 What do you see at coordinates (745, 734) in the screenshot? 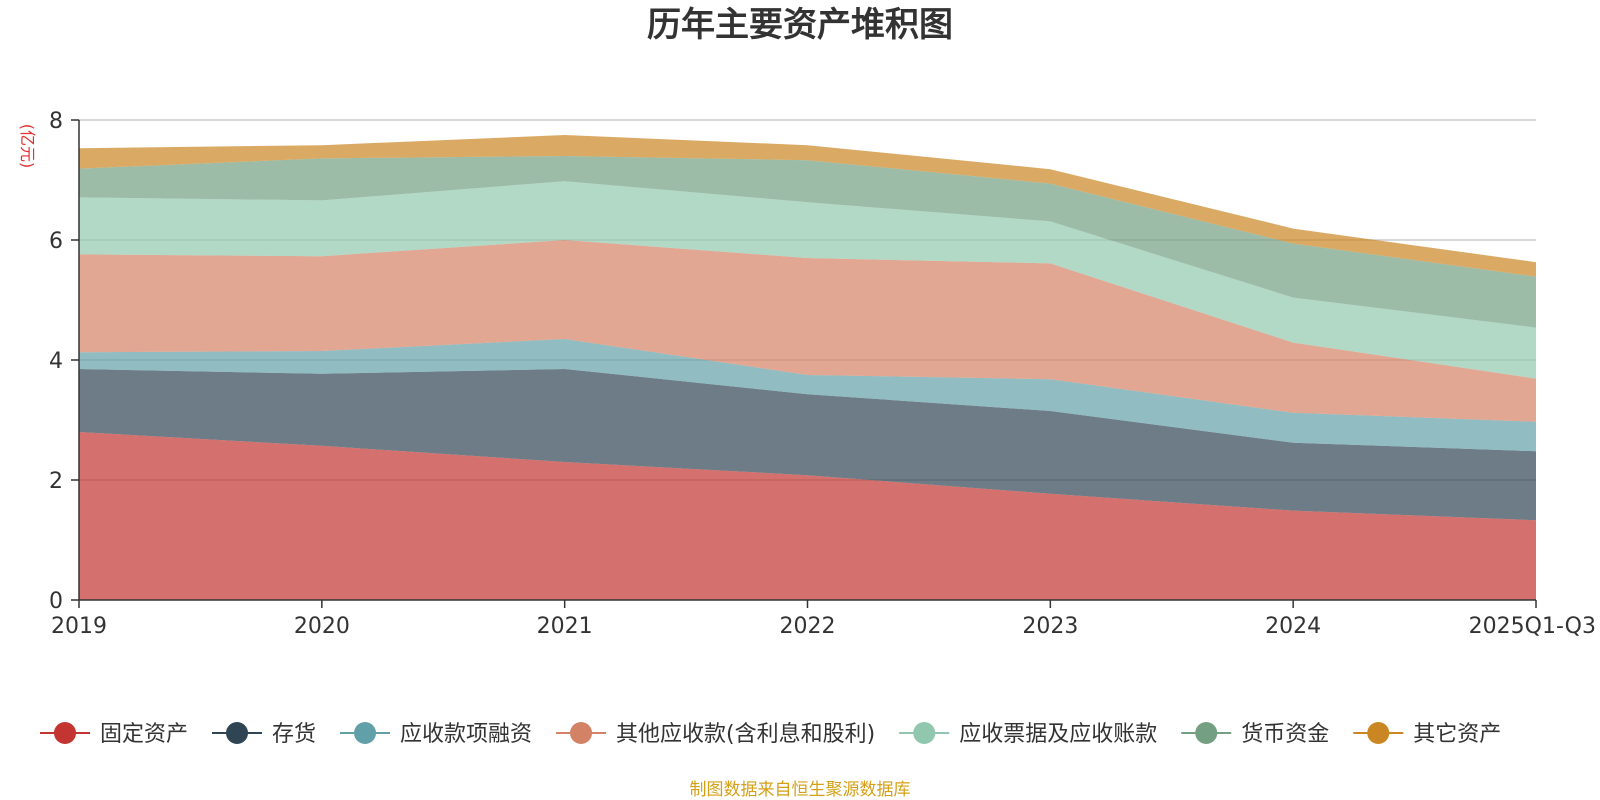
I see `legend-label: 其他应收款(含利息和股利)` at bounding box center [745, 734].